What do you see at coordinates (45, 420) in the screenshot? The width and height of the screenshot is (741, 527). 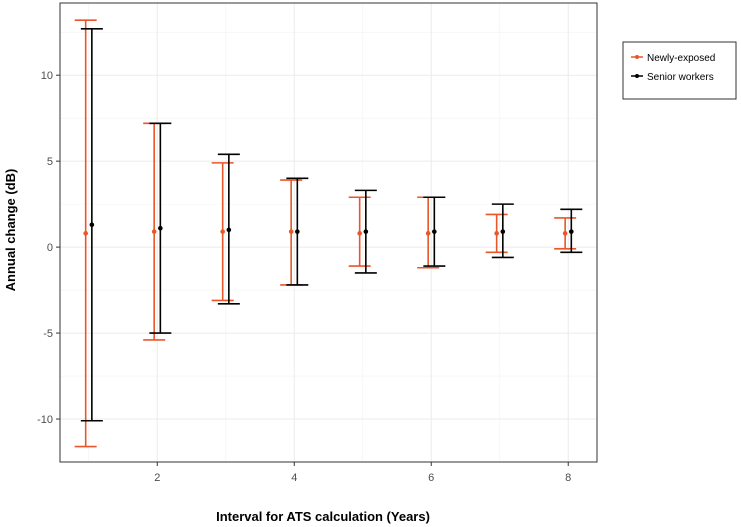 I see `y-tick-label: -10` at bounding box center [45, 420].